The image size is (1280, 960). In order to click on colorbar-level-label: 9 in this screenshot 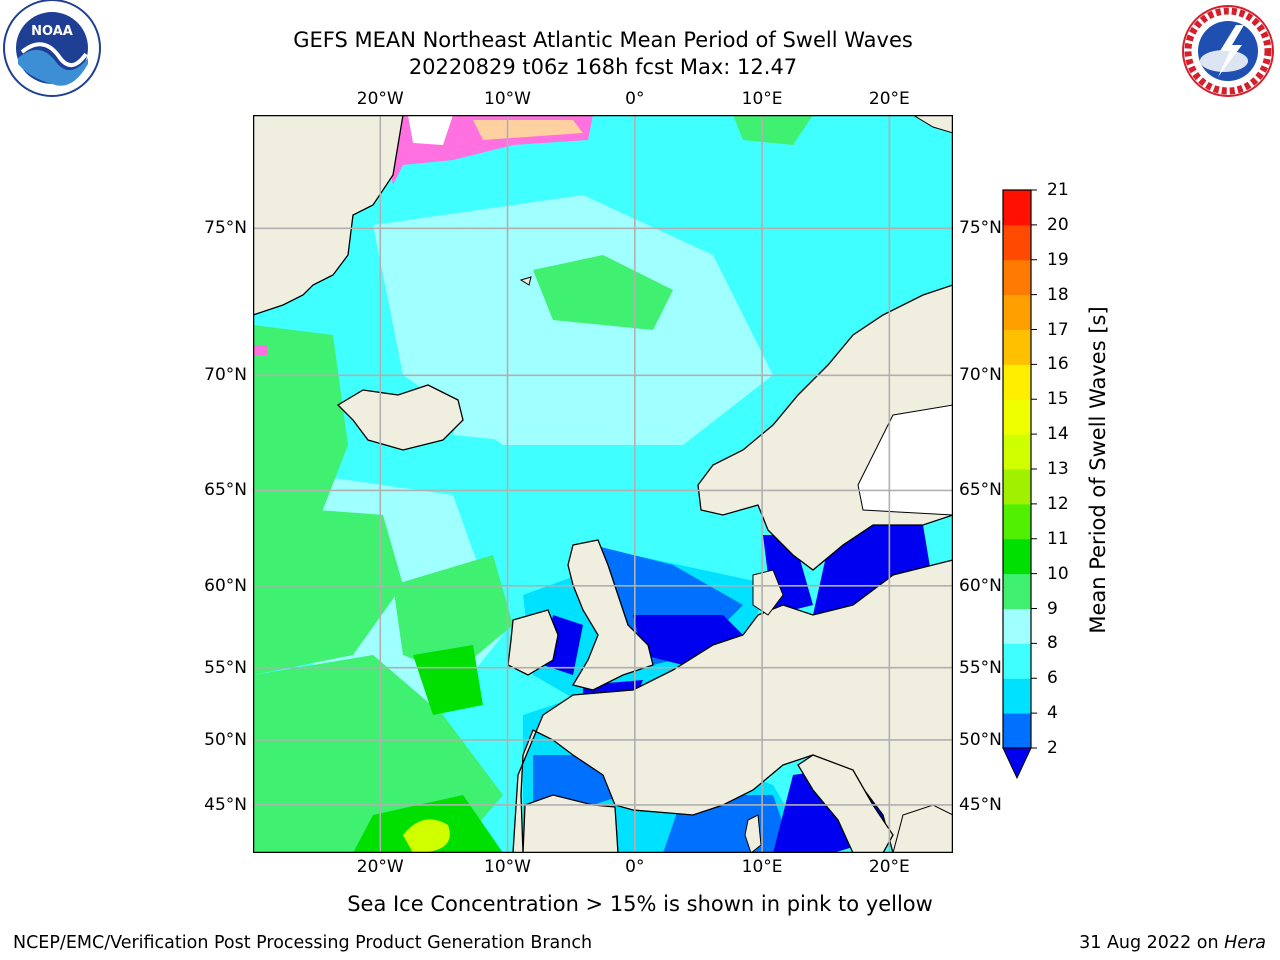, I will do `click(1052, 608)`.